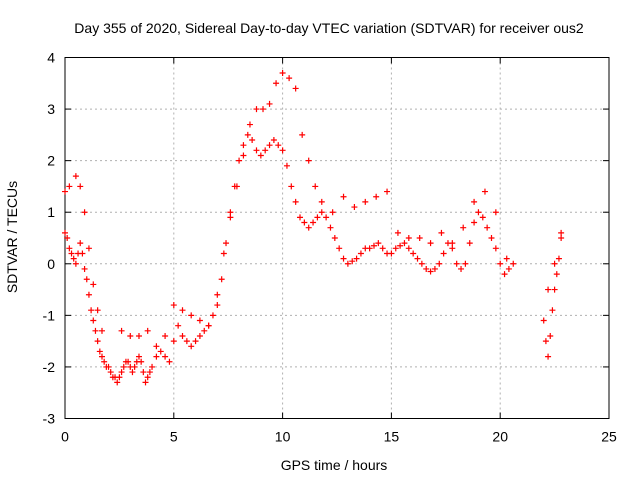  What do you see at coordinates (51, 109) in the screenshot?
I see `y-tick-label: 3` at bounding box center [51, 109].